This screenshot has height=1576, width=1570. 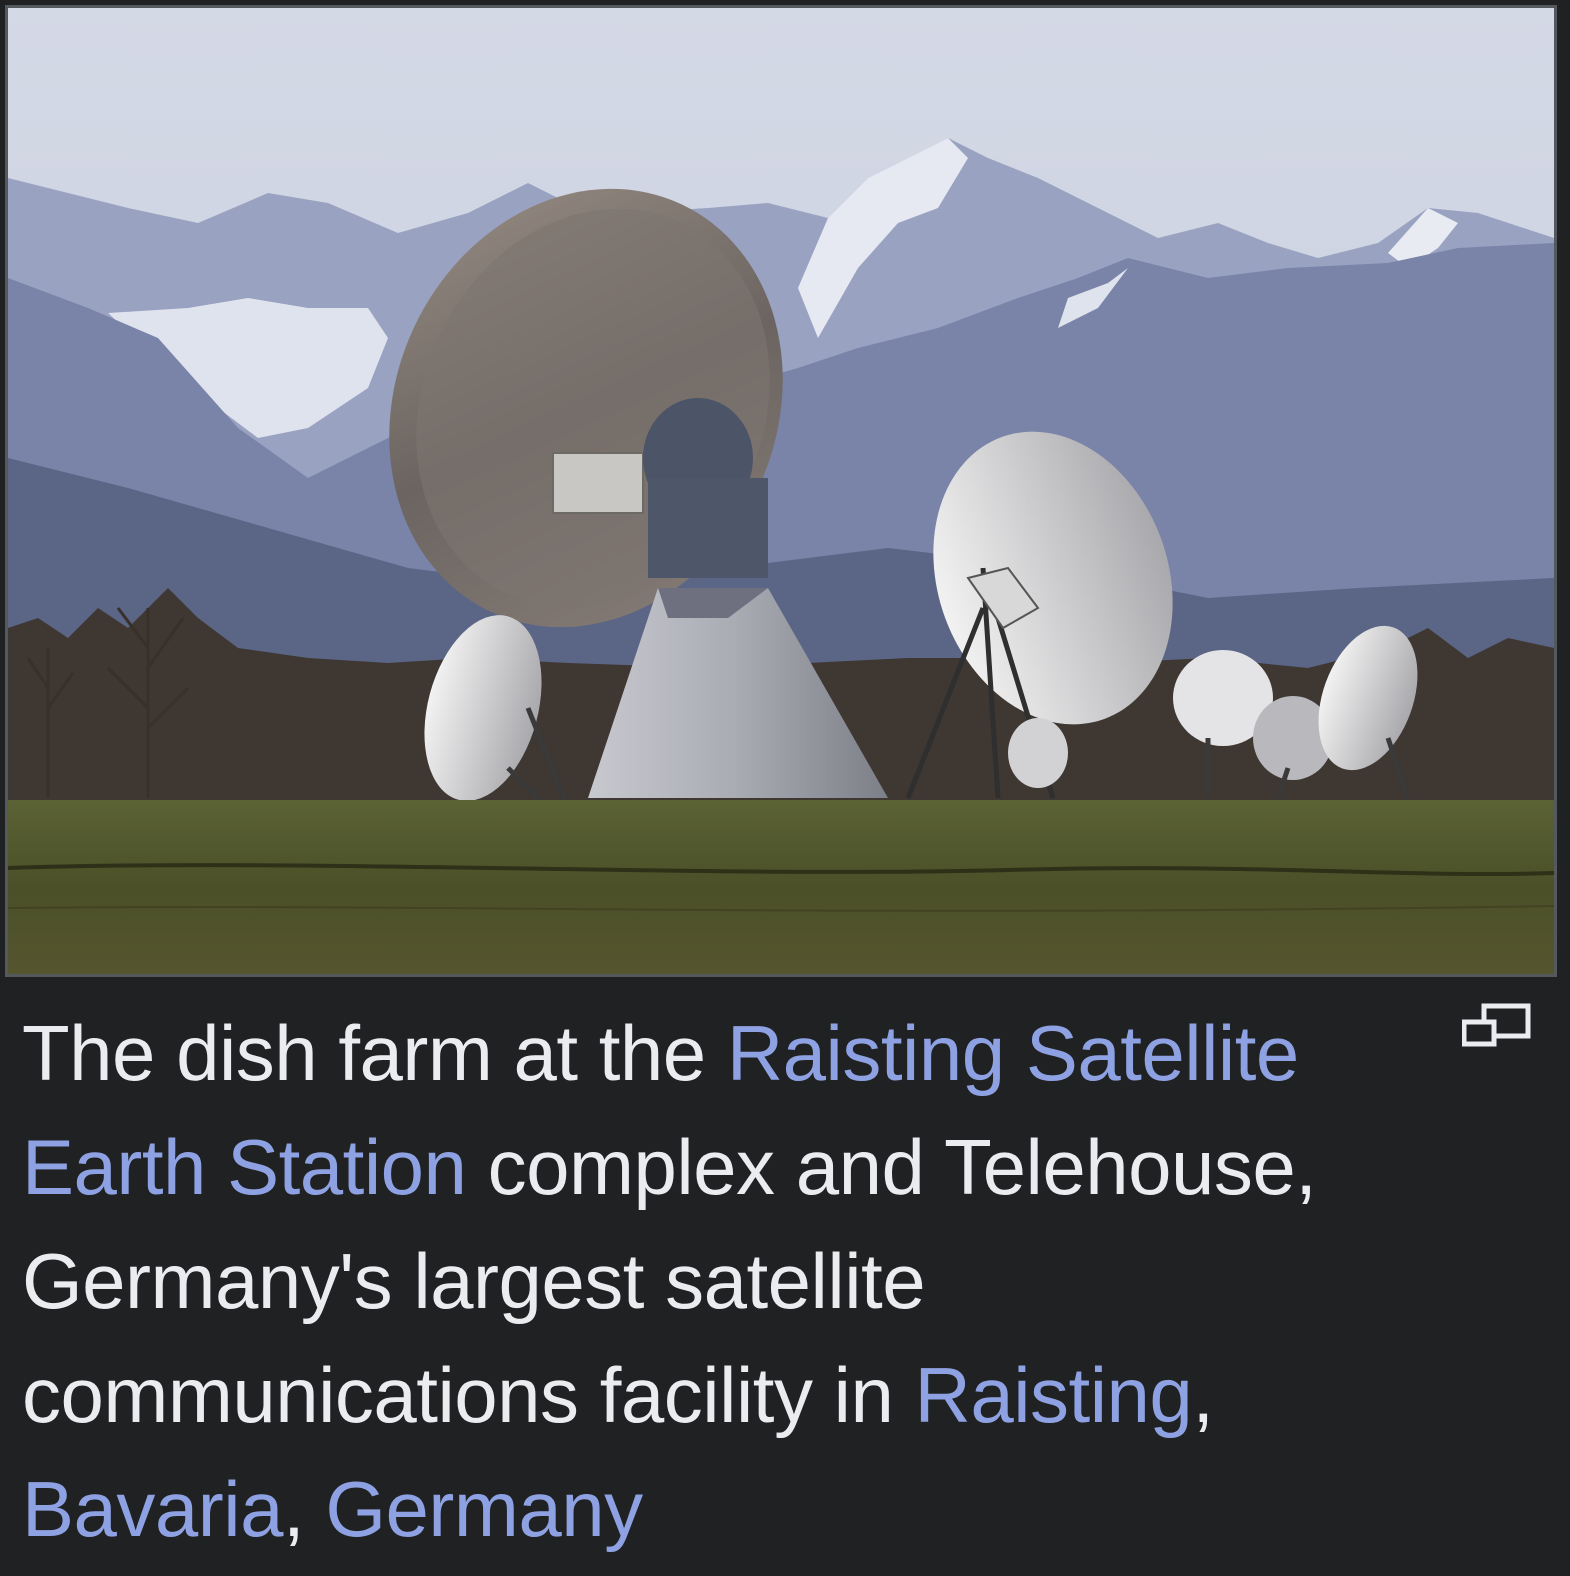 What do you see at coordinates (374, 1053) in the screenshot?
I see `caption-text-1: The dish farm at the` at bounding box center [374, 1053].